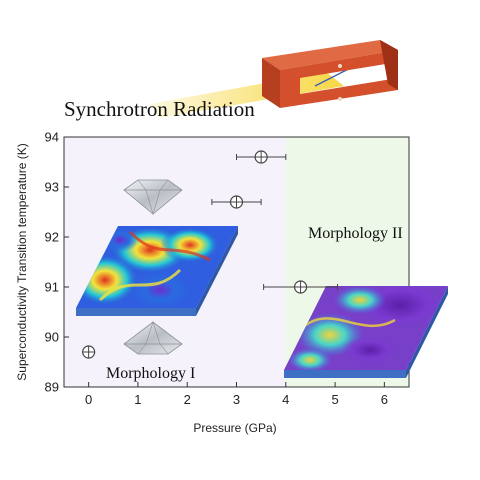  I want to click on x-tick-label: 5, so click(334, 399).